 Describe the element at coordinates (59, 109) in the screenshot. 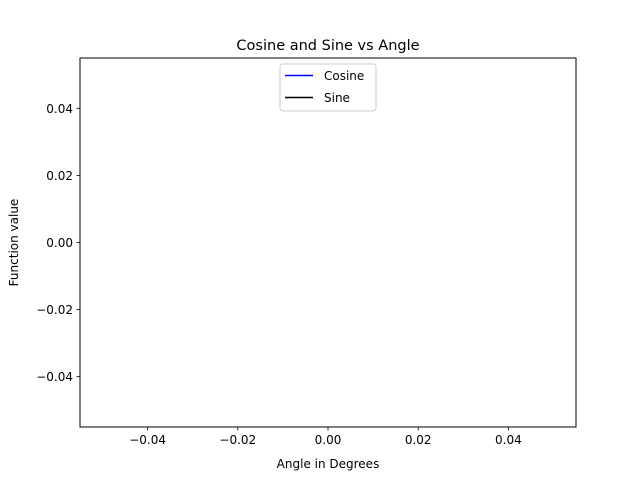

I see `y-tick-label: 0.04` at that location.